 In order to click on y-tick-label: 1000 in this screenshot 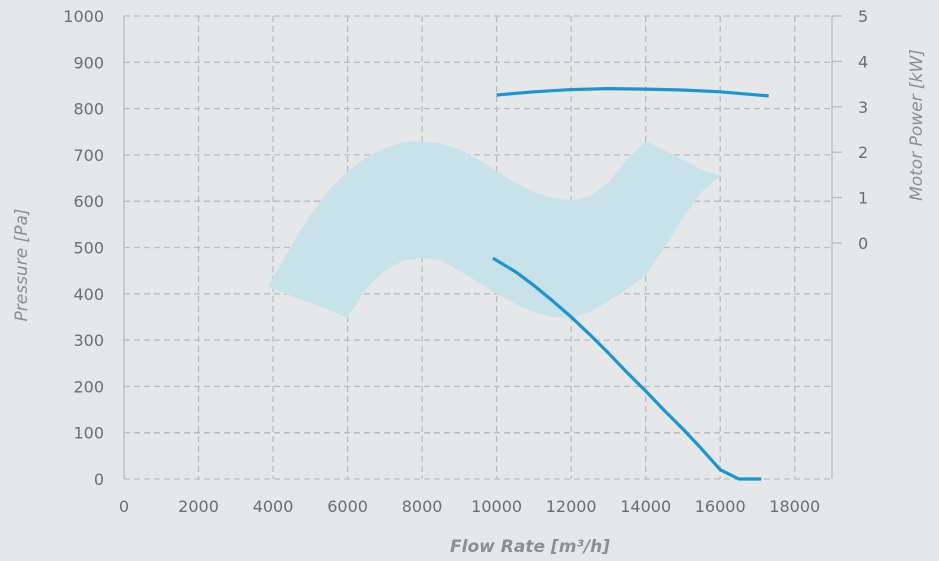, I will do `click(83, 16)`.